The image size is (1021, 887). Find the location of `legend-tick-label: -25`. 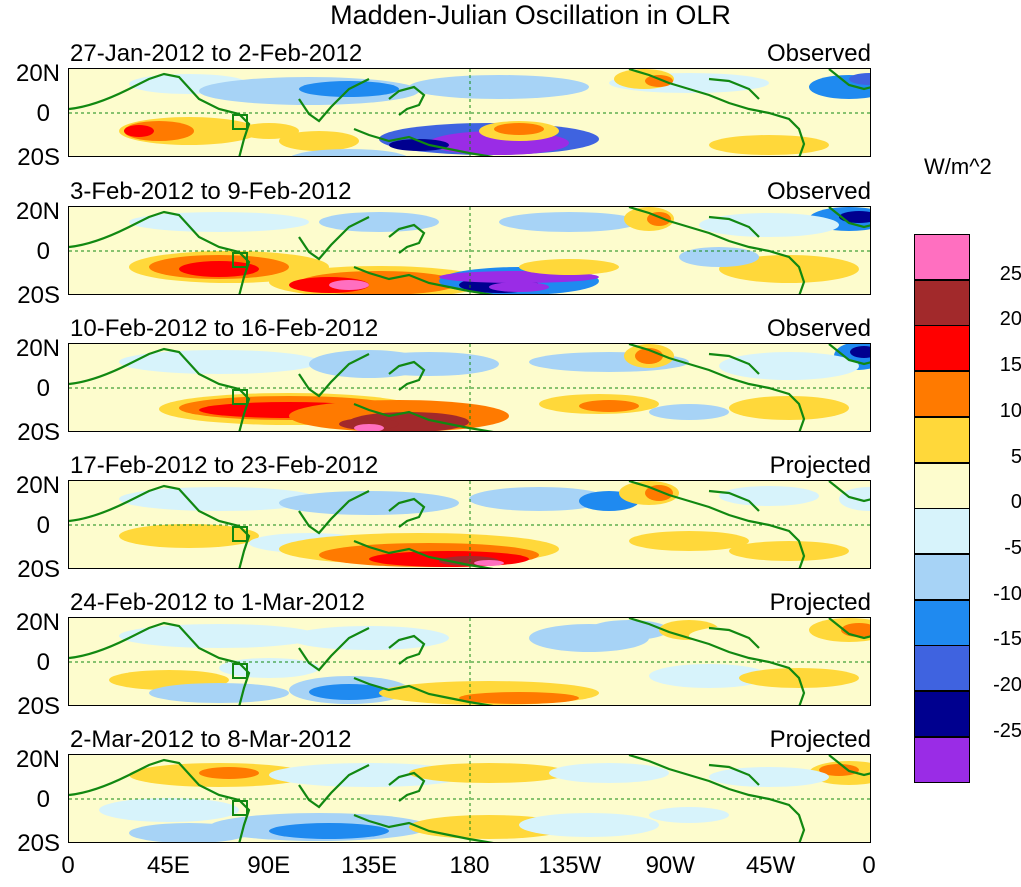

legend-tick-label: -25 is located at coordinates (1007, 730).